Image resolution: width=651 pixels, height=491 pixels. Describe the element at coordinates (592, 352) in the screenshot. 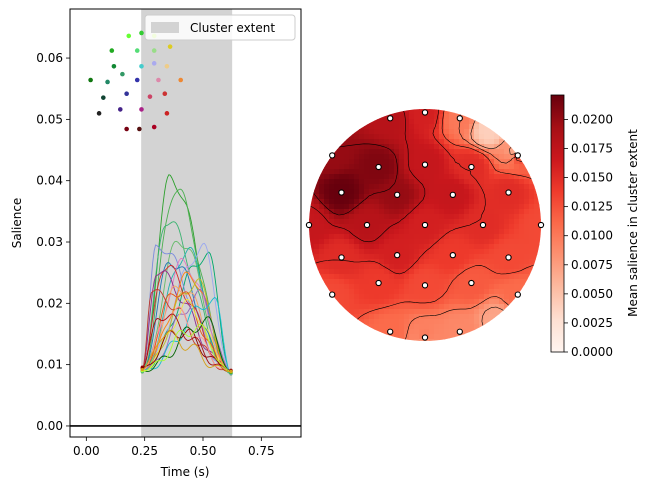

I see `colorbar-tick-label: 0.0000` at that location.